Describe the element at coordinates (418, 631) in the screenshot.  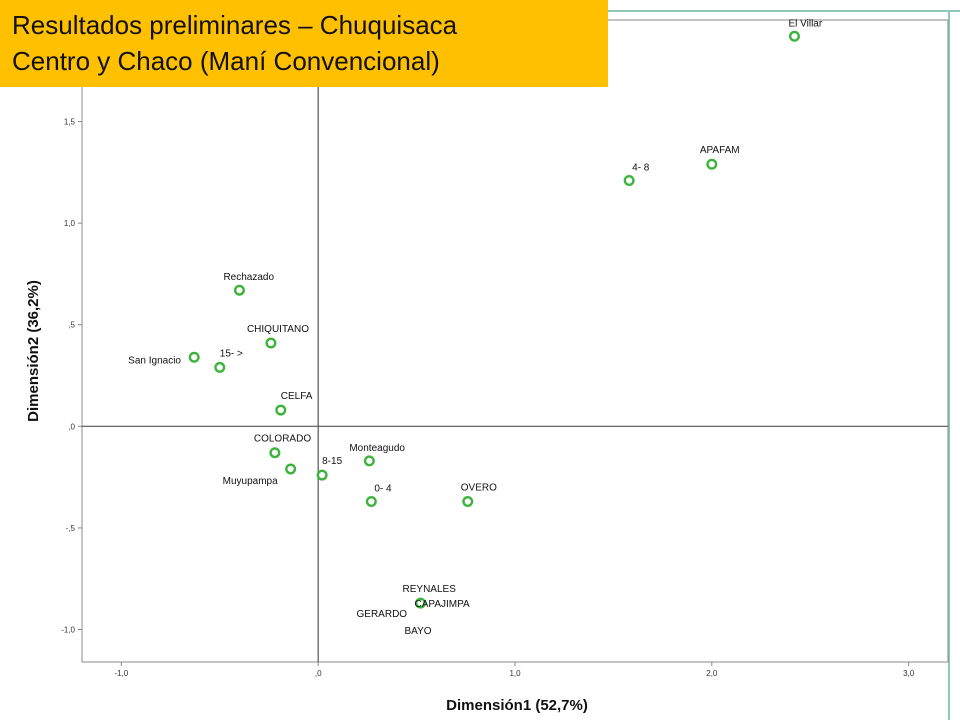
I see `point-label: BAYO` at that location.